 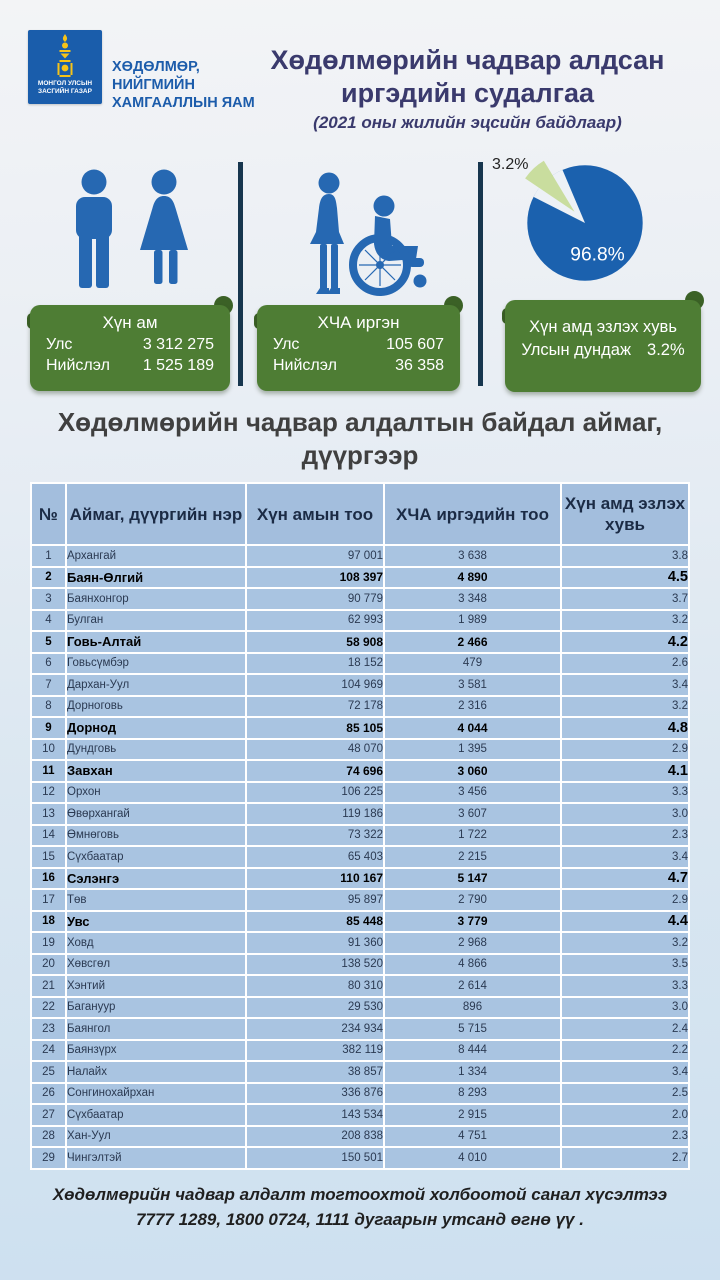 I want to click on table-row: 15 Сүхбаатар 65 403 2 215 3.4, so click(x=360, y=857).